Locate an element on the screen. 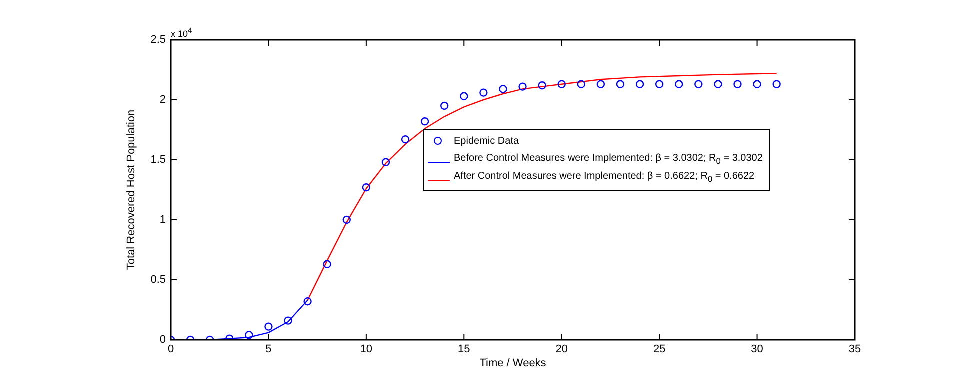 This screenshot has width=962, height=370. x-tick-label: 0 is located at coordinates (171, 350).